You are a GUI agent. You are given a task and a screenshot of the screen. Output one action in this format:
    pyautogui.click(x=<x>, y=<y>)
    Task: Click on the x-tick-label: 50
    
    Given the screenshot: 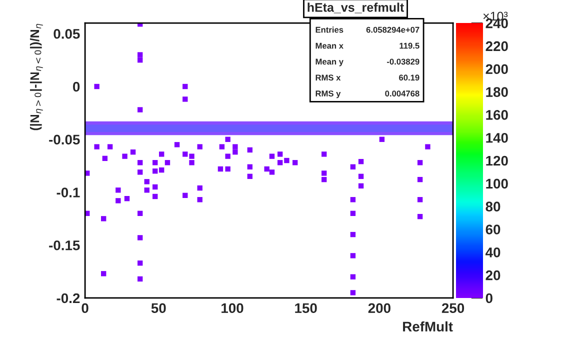 What is the action you would take?
    pyautogui.click(x=158, y=308)
    